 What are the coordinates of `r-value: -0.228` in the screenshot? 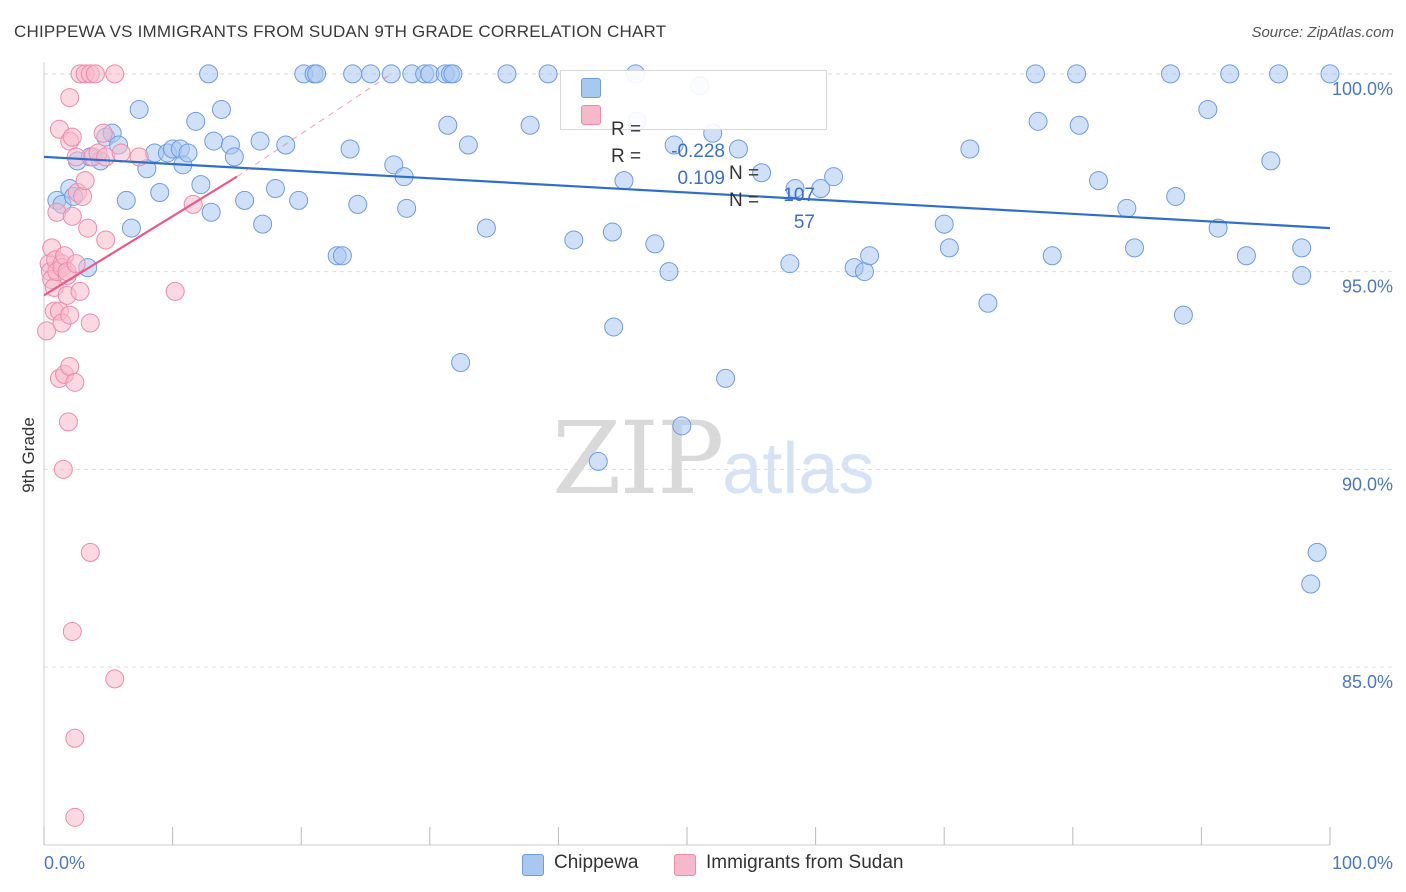 It's located at (698, 151).